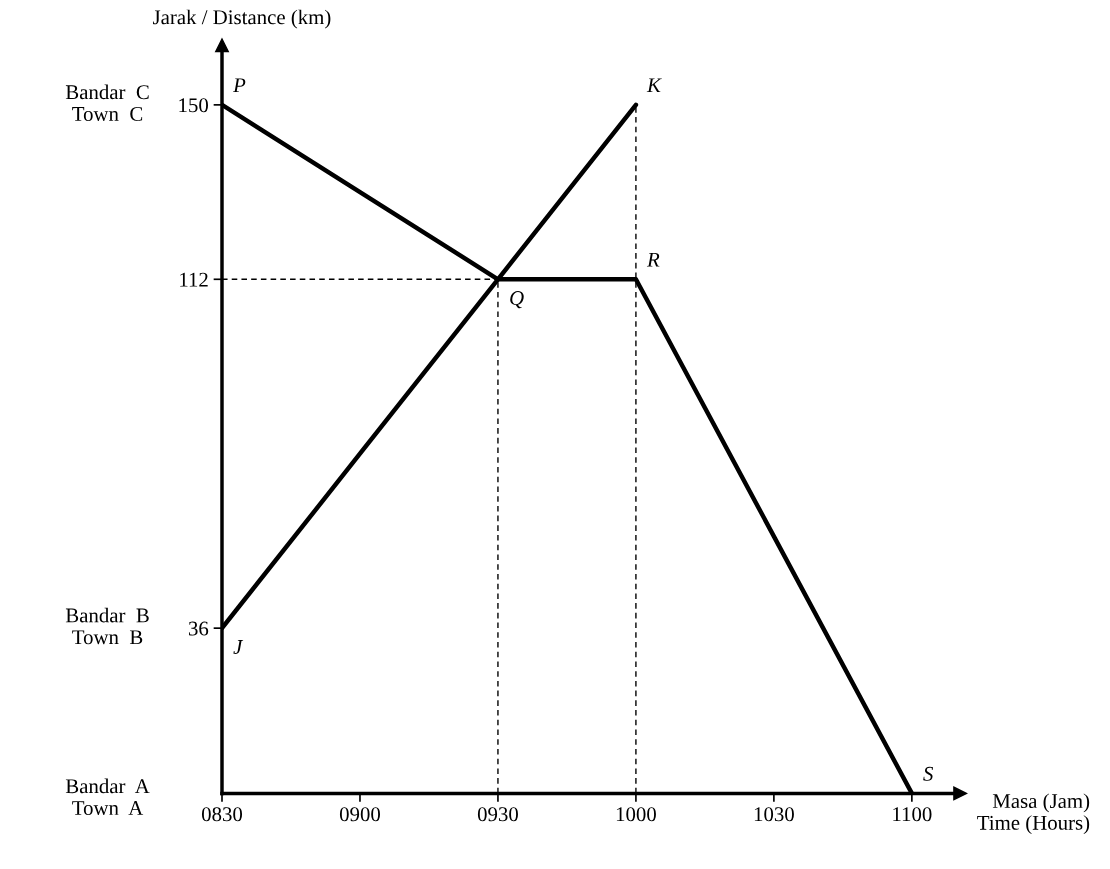 This screenshot has width=1110, height=869. Describe the element at coordinates (1033, 814) in the screenshot. I see `x-axis-title: Masa (Jam) Time (Hours)` at that location.